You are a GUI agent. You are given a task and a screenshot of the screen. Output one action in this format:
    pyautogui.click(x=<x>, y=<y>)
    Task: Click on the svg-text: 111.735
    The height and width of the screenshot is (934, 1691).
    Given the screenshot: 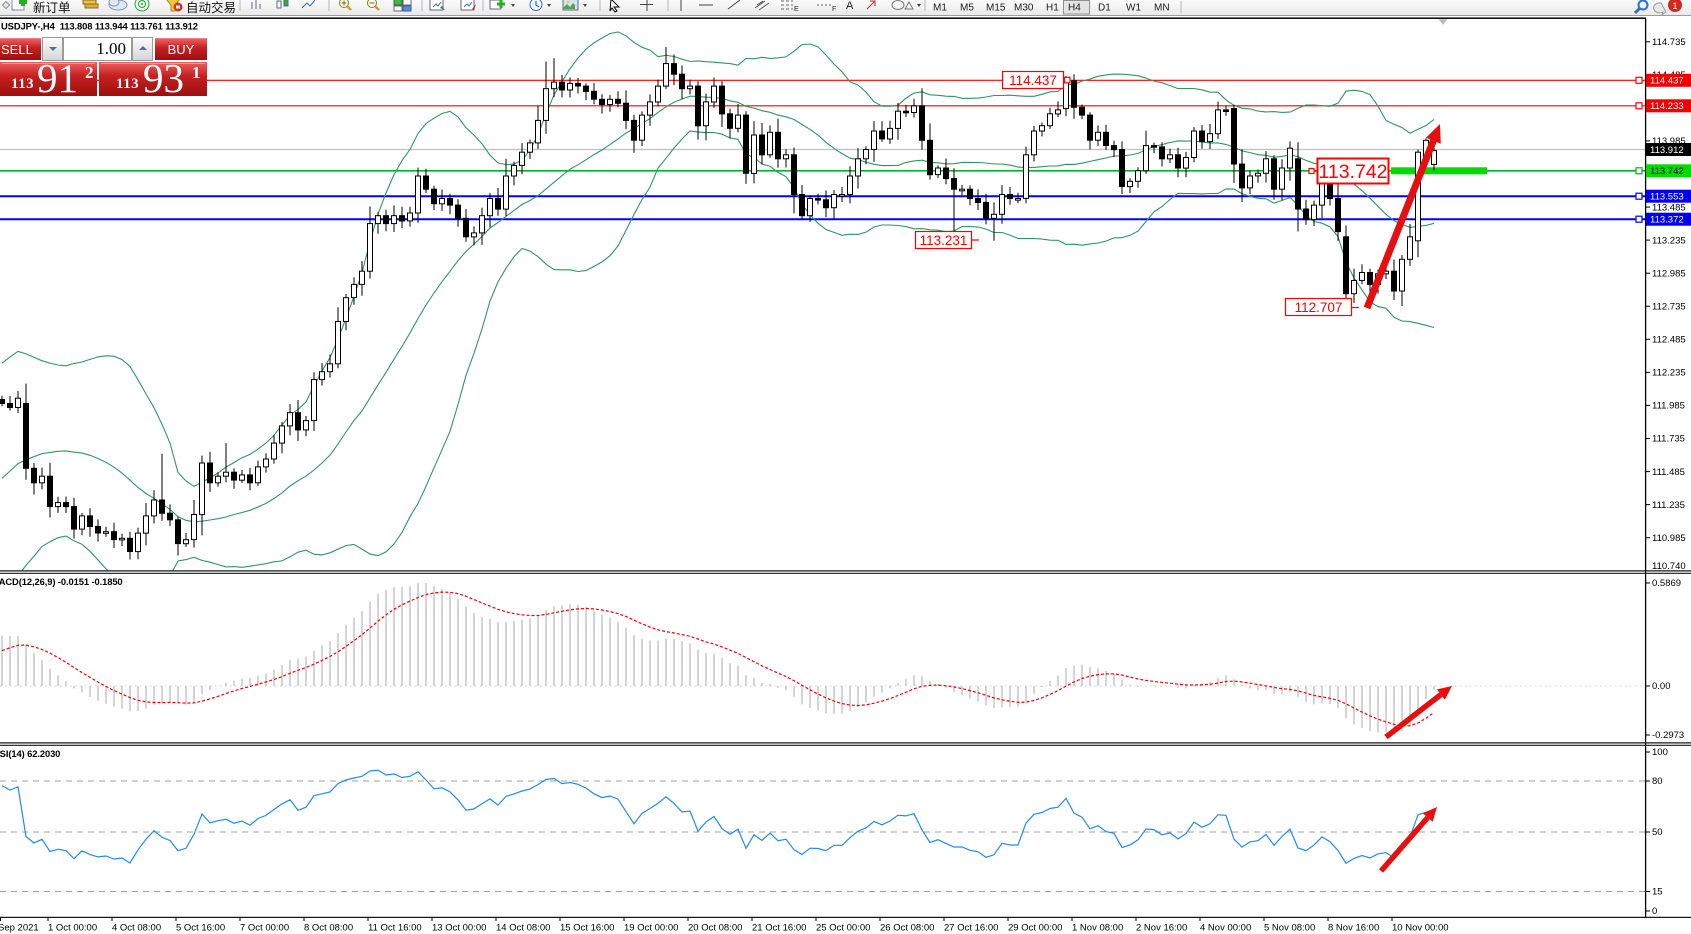 What is the action you would take?
    pyautogui.click(x=1668, y=439)
    